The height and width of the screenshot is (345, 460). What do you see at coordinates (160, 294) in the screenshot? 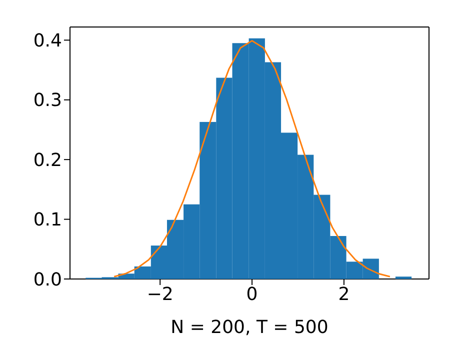
I see `x-tick-label: −2` at bounding box center [160, 294].